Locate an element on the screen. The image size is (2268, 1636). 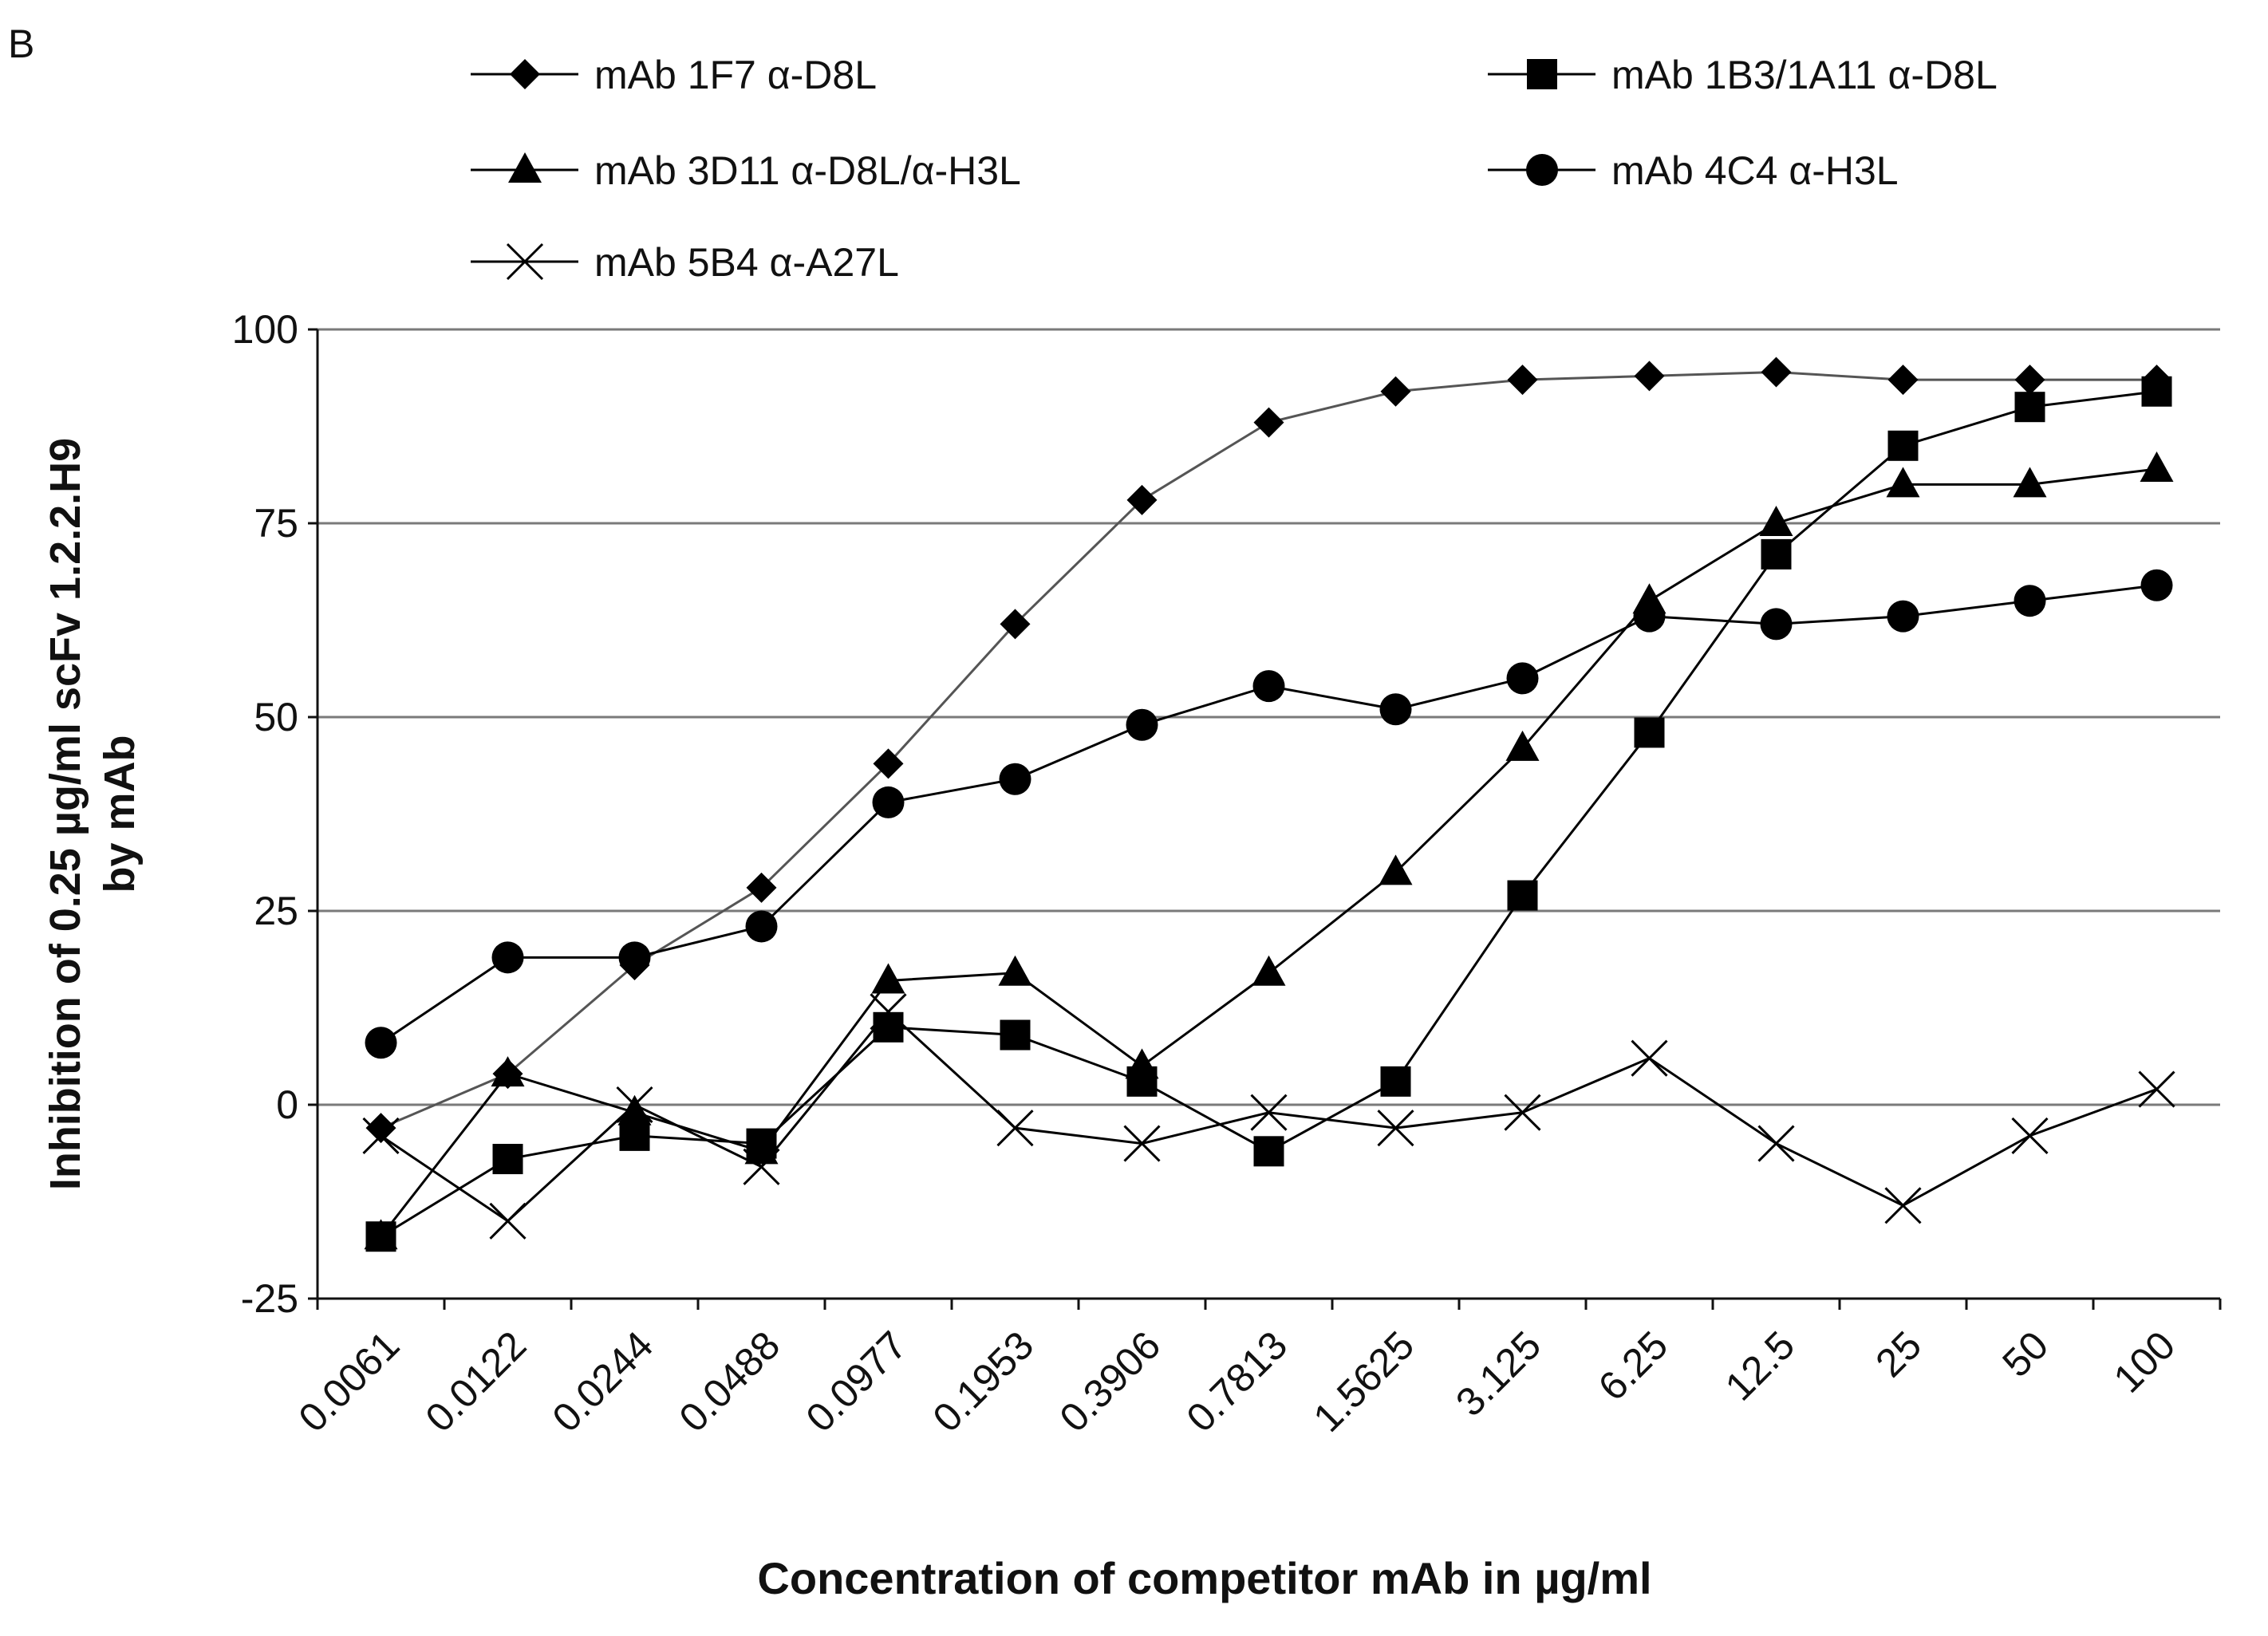
x-tick-label: 12.5 is located at coordinates (1760, 1366).